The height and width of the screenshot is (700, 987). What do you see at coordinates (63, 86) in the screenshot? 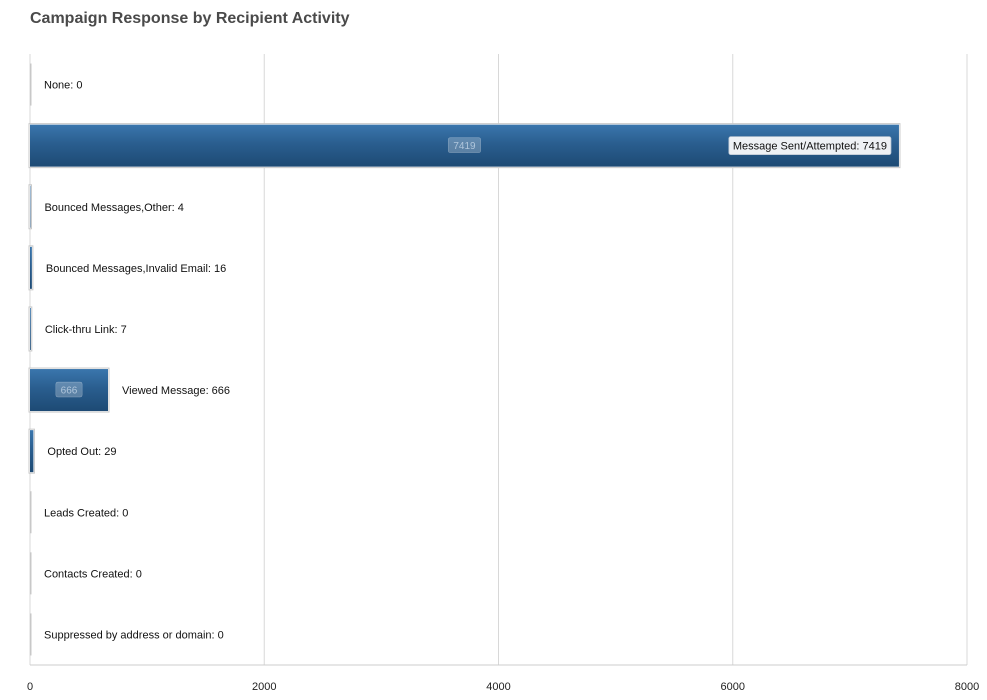
I see `bar-label-none: None: 0` at bounding box center [63, 86].